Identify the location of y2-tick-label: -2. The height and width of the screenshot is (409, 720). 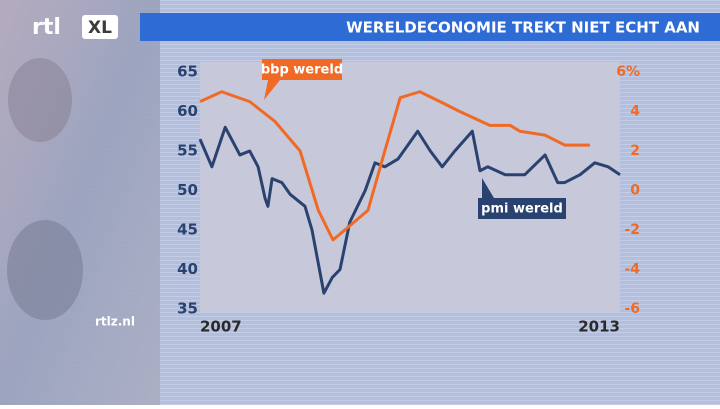
(632, 230).